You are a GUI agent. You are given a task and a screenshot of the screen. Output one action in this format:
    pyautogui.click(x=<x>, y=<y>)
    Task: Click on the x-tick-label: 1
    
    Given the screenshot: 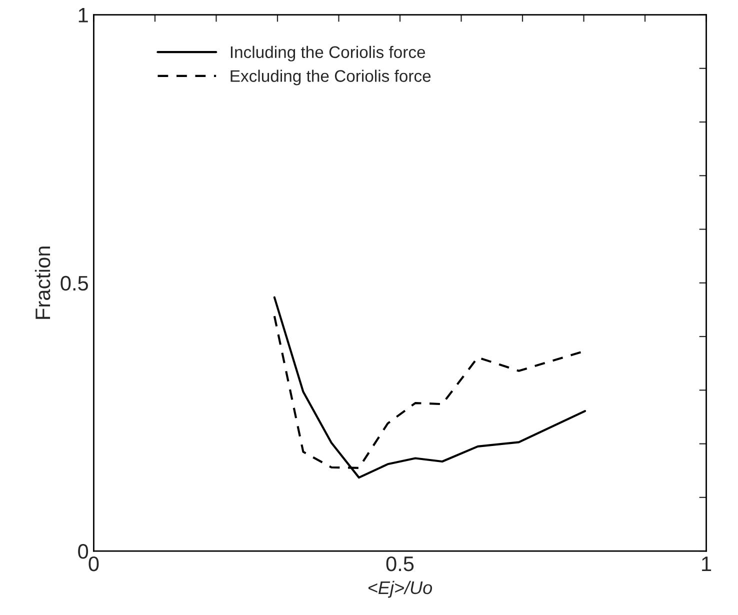 What is the action you would take?
    pyautogui.click(x=707, y=563)
    